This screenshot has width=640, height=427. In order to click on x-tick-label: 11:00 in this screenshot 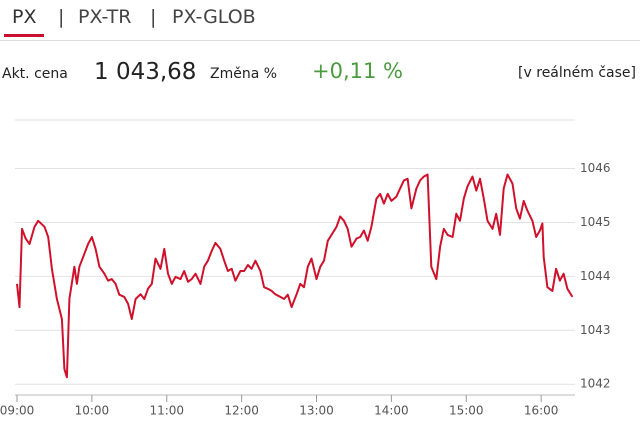, I will do `click(166, 411)`.